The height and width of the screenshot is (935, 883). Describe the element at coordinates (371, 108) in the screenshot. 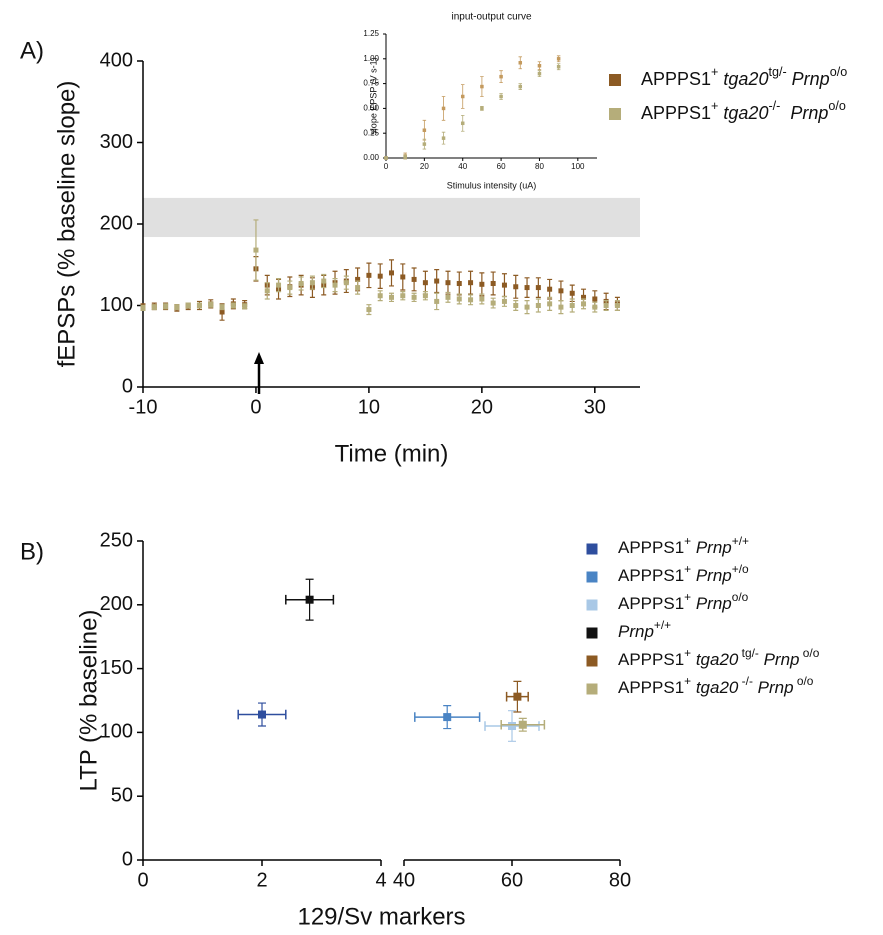

I see `y-tick-label: 0.50` at that location.